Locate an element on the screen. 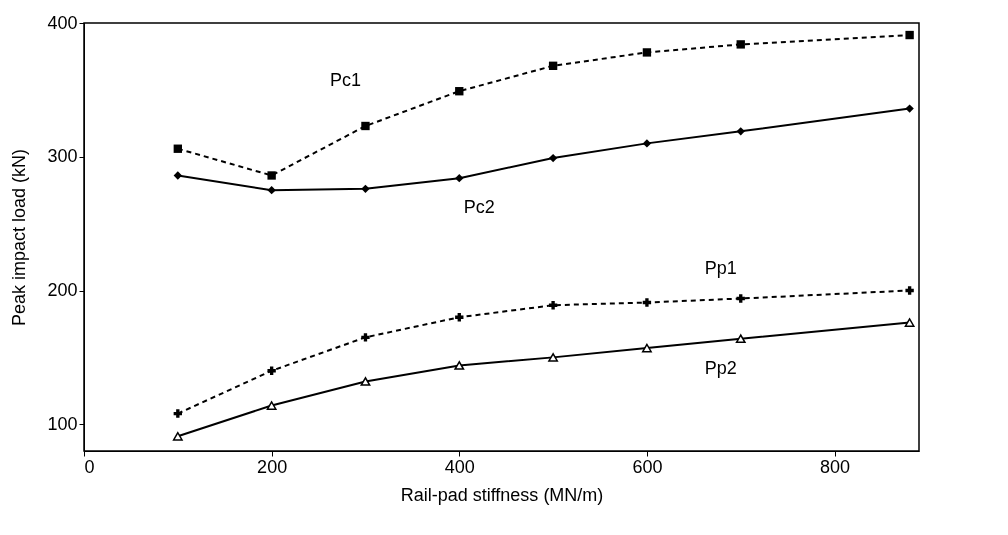  x-tick-label: 0 is located at coordinates (89, 466).